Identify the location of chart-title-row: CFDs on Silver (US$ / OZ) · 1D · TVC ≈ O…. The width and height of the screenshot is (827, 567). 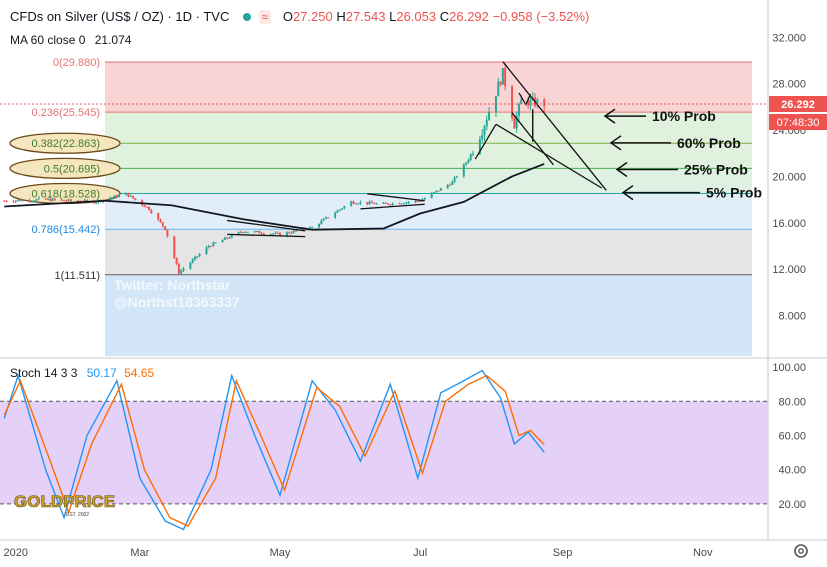
(299, 16).